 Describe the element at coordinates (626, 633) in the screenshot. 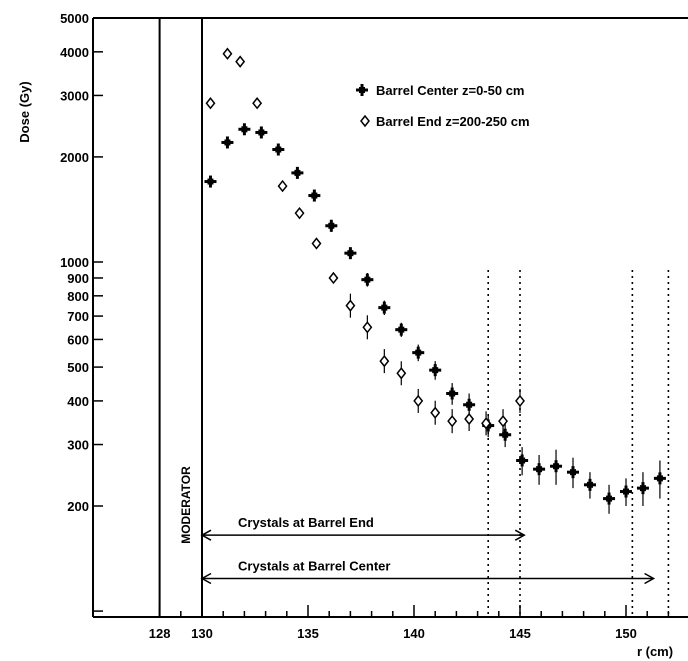

I see `x-tick-label: 150` at that location.